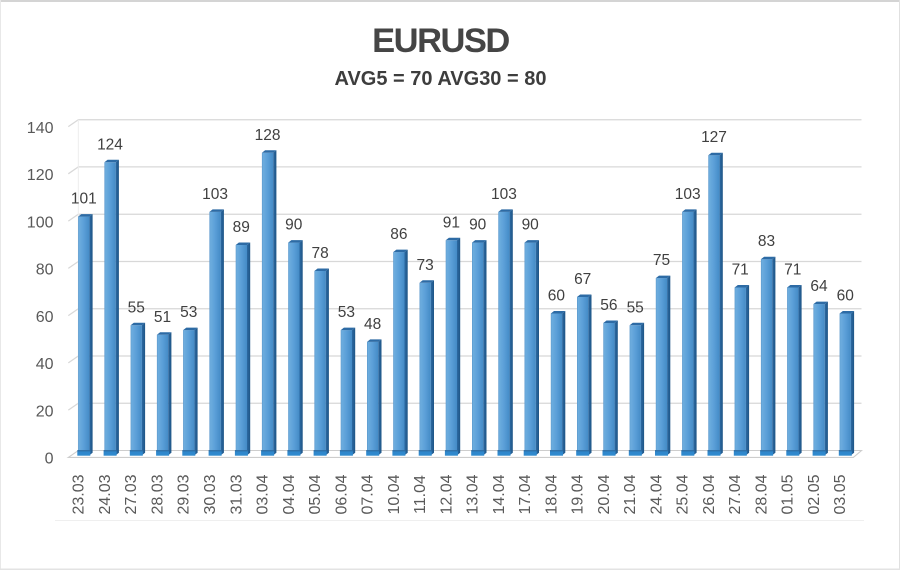 This screenshot has width=900, height=570. What do you see at coordinates (551, 494) in the screenshot?
I see `svg-text: 18.04` at bounding box center [551, 494].